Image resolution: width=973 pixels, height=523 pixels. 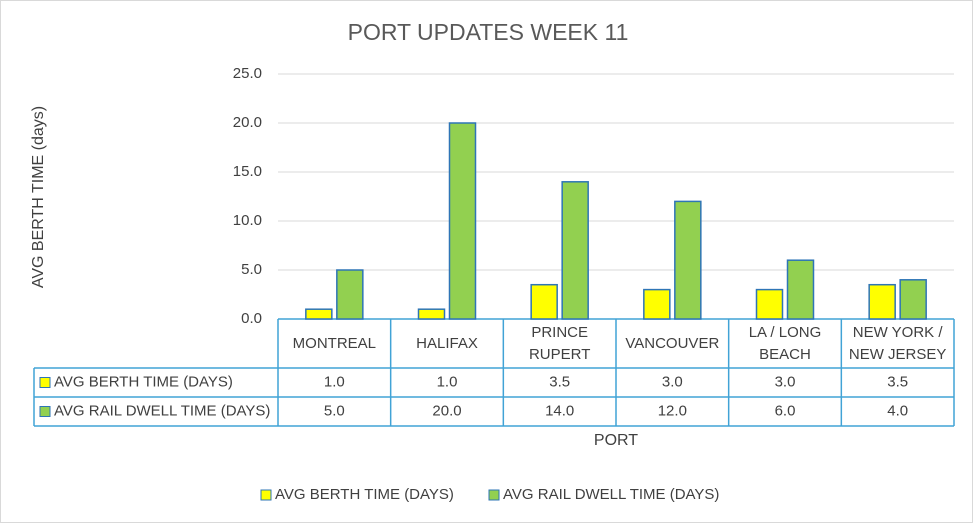 What do you see at coordinates (897, 410) in the screenshot?
I see `table-value: 4.0` at bounding box center [897, 410].